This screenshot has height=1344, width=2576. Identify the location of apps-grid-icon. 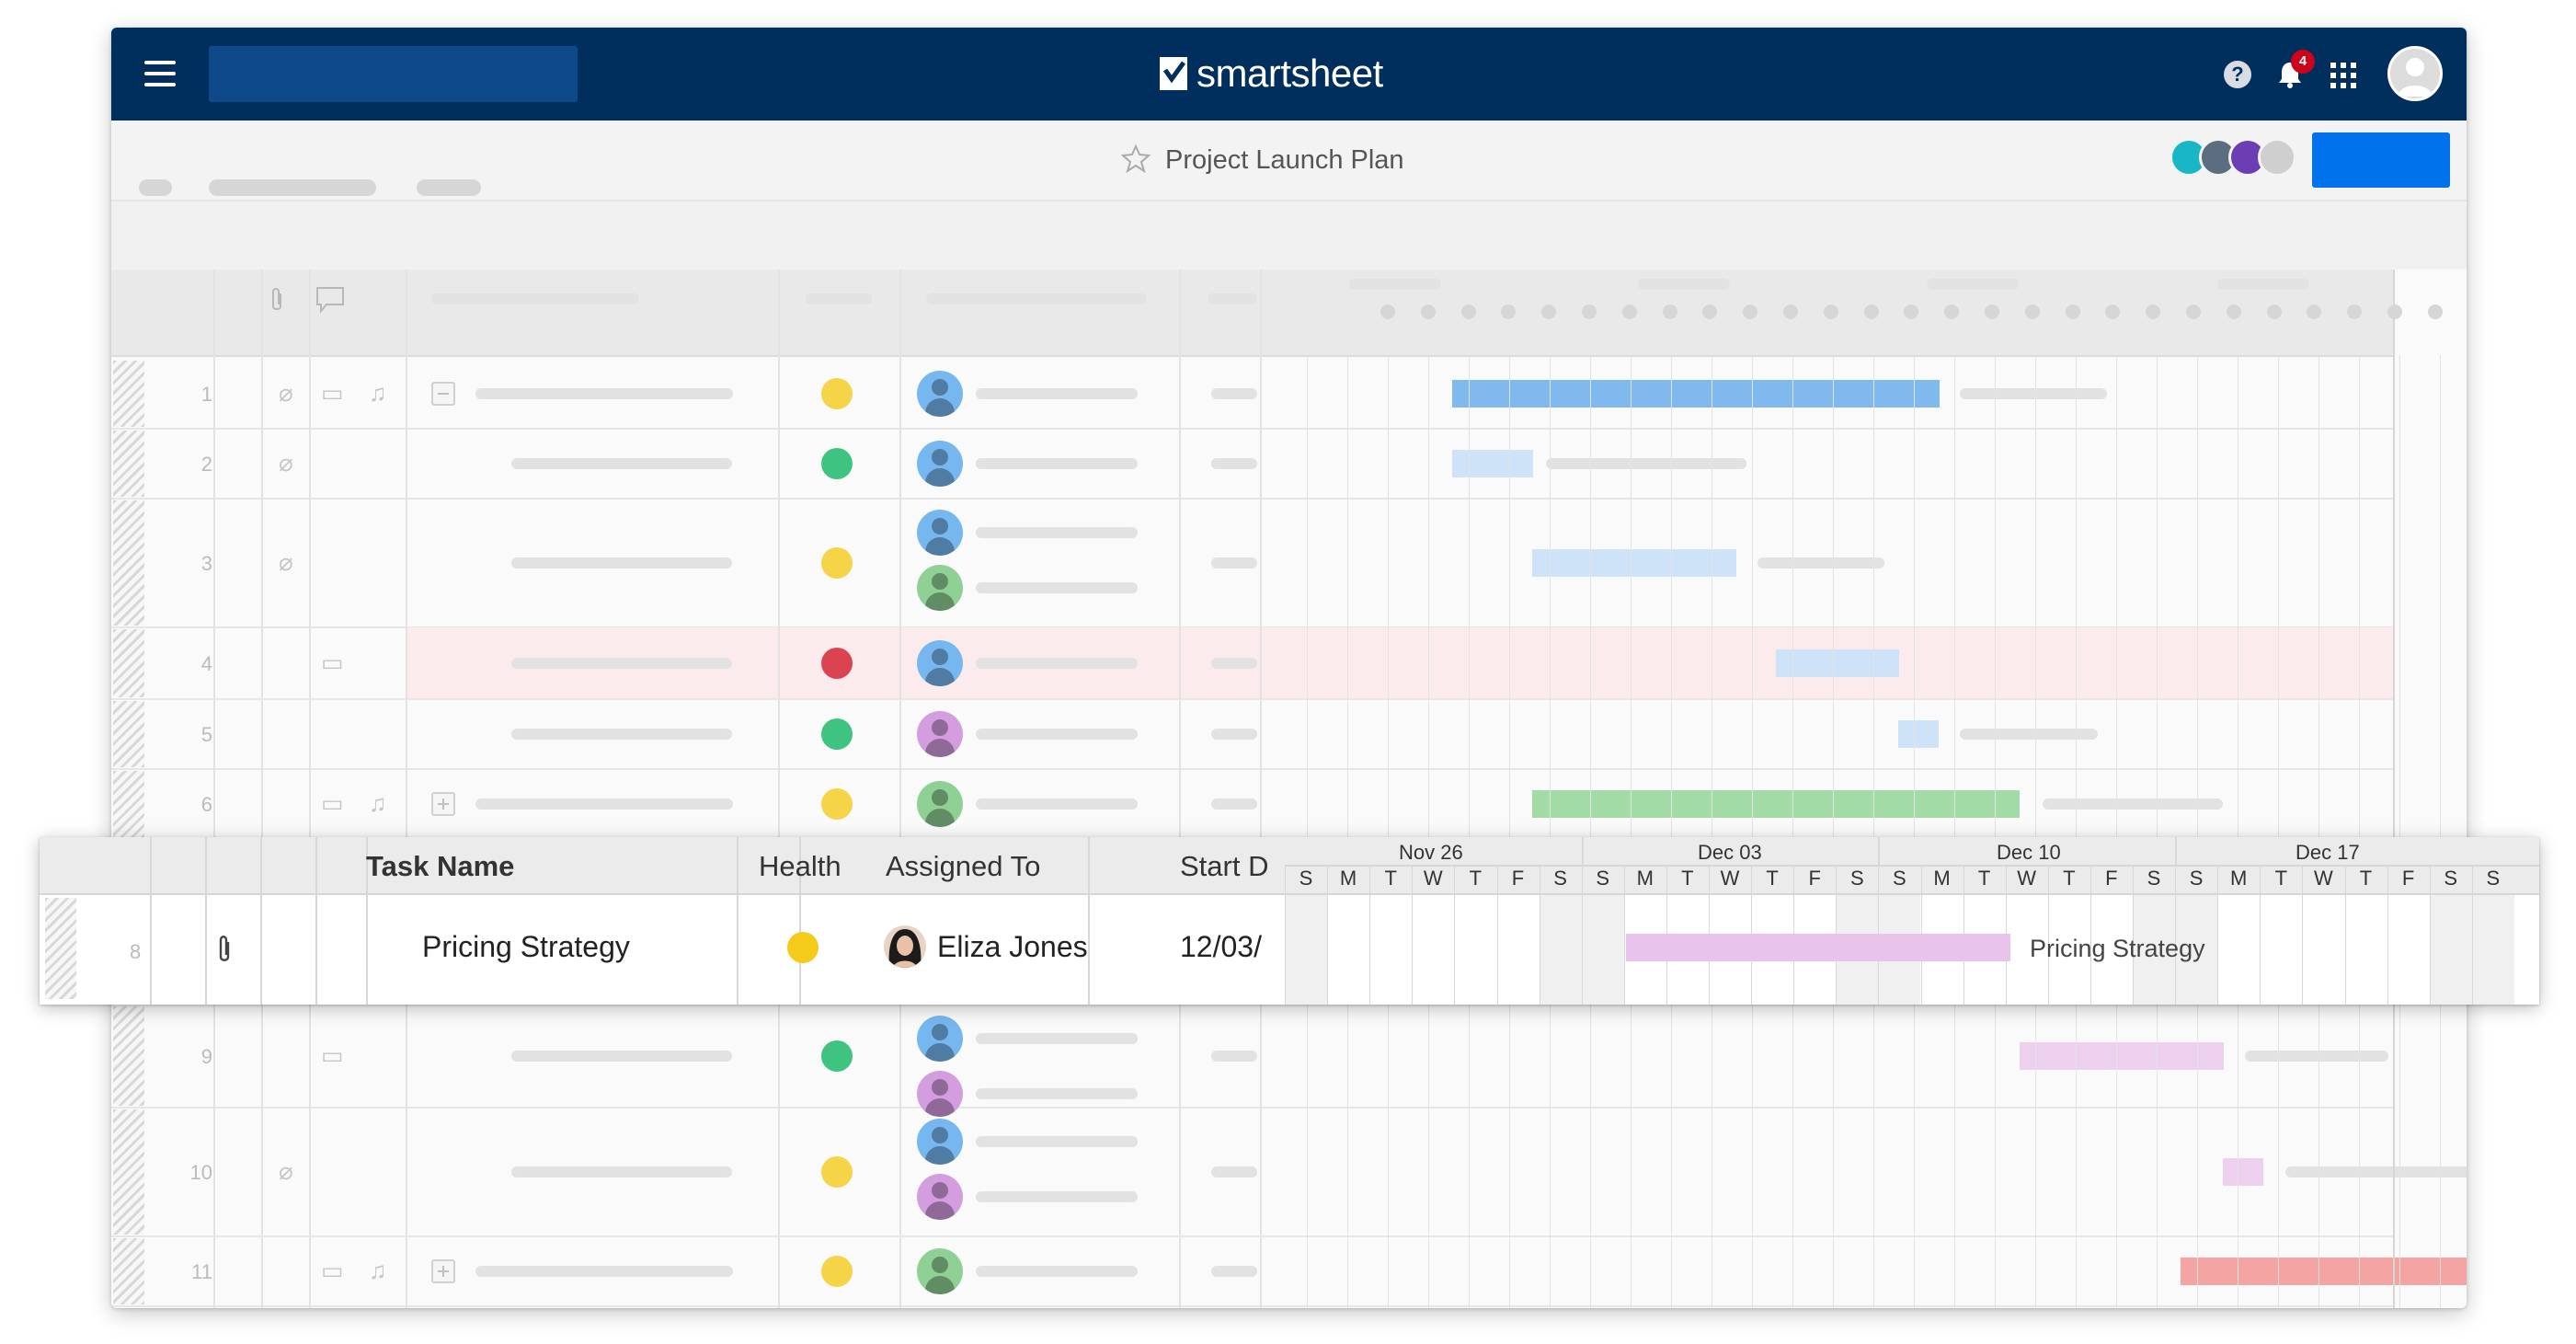
(2343, 75).